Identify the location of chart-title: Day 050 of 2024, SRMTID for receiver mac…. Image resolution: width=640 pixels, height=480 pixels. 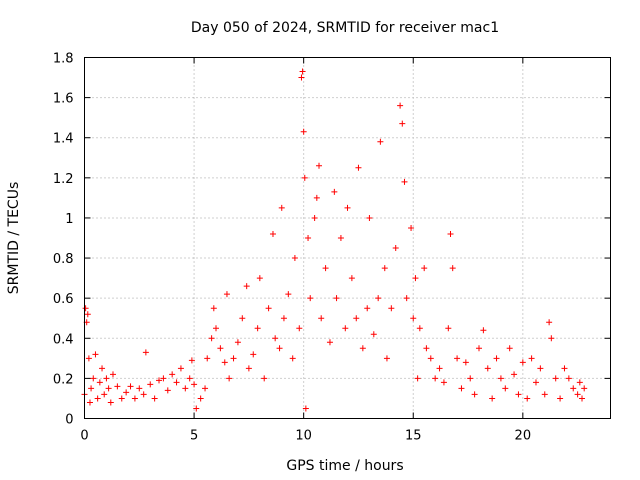
(345, 28).